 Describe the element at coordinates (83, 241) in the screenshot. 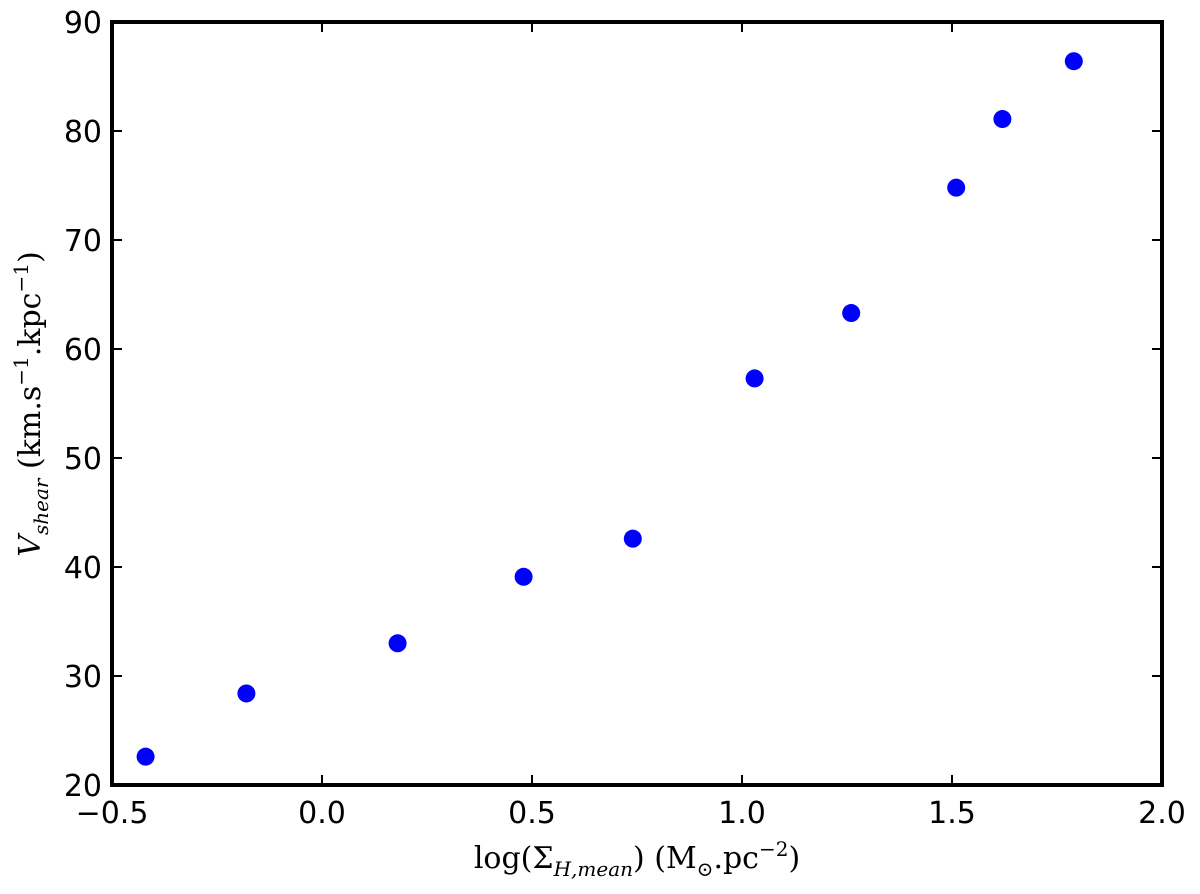

I see `y-tick-label: 70` at that location.